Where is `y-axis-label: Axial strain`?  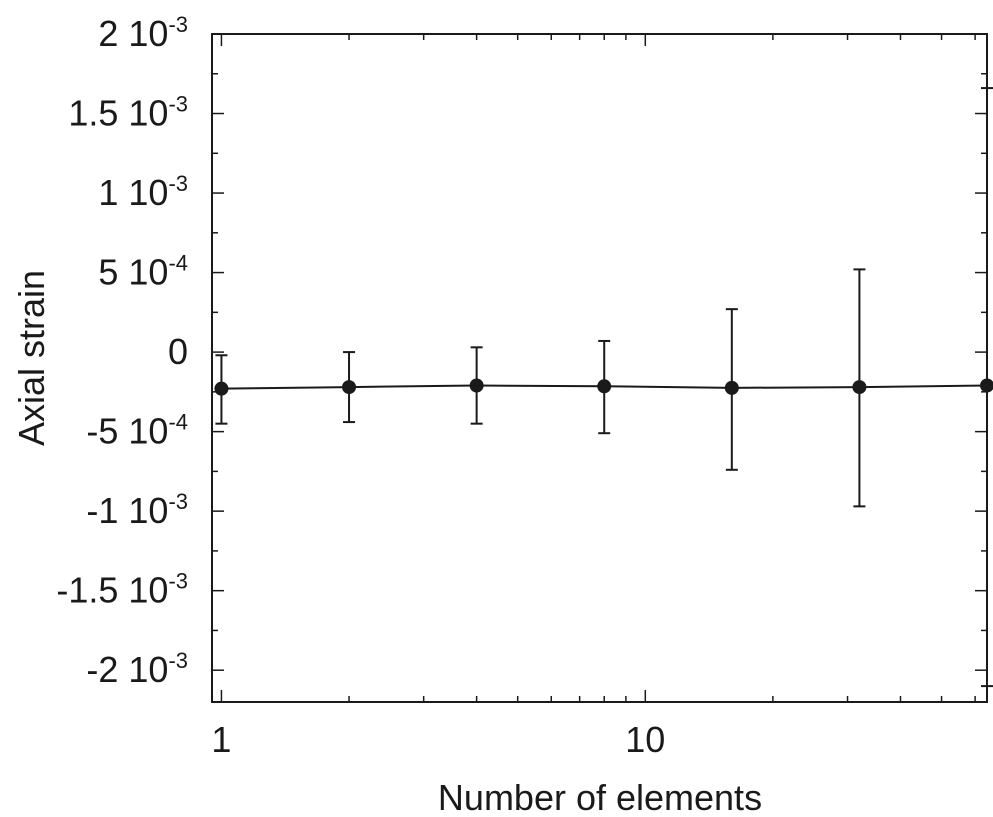 y-axis-label: Axial strain is located at coordinates (31, 358).